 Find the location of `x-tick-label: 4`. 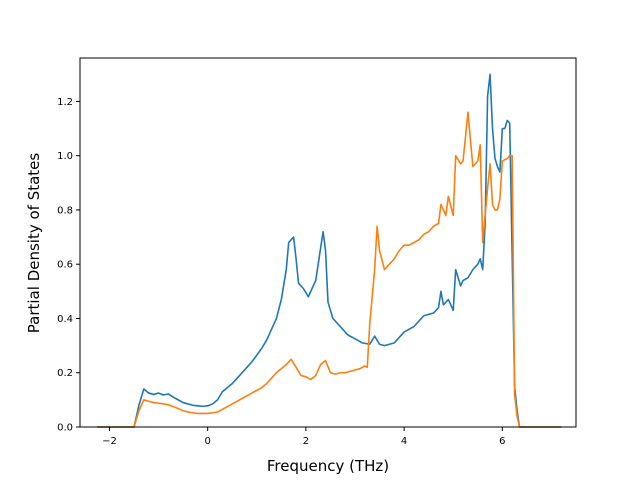

x-tick-label: 4 is located at coordinates (404, 441).